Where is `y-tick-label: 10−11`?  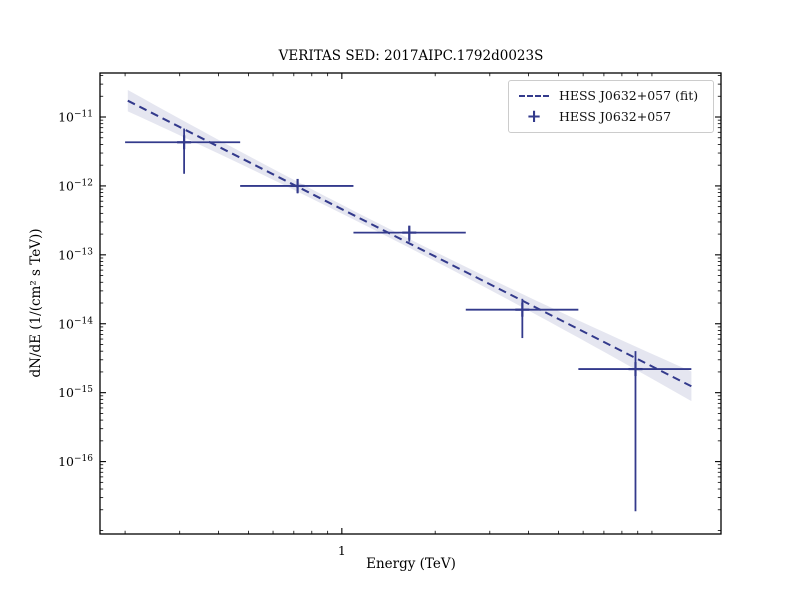
y-tick-label: 10−11 is located at coordinates (75, 117).